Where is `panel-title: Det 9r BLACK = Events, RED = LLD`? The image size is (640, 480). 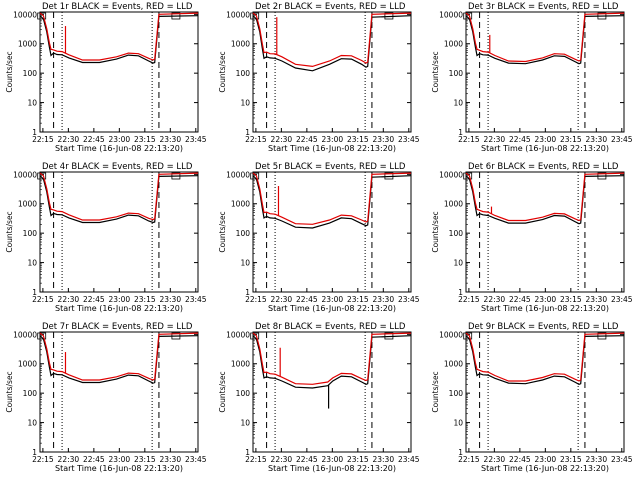 panel-title: Det 9r BLACK = Events, RED = LLD is located at coordinates (543, 327).